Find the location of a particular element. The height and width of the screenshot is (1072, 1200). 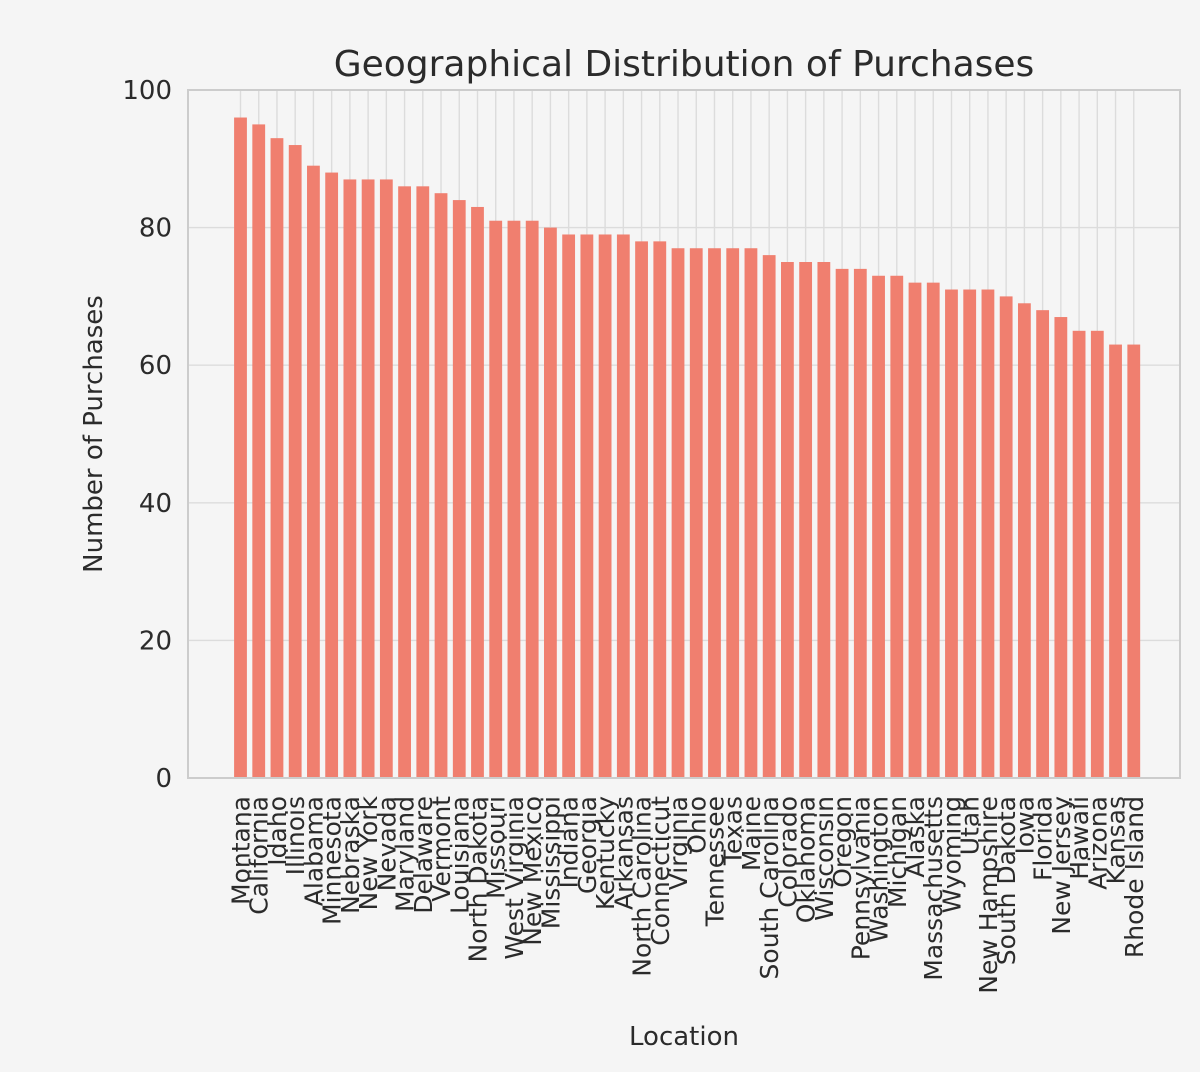

x-tick-label: Virginia is located at coordinates (678, 843).